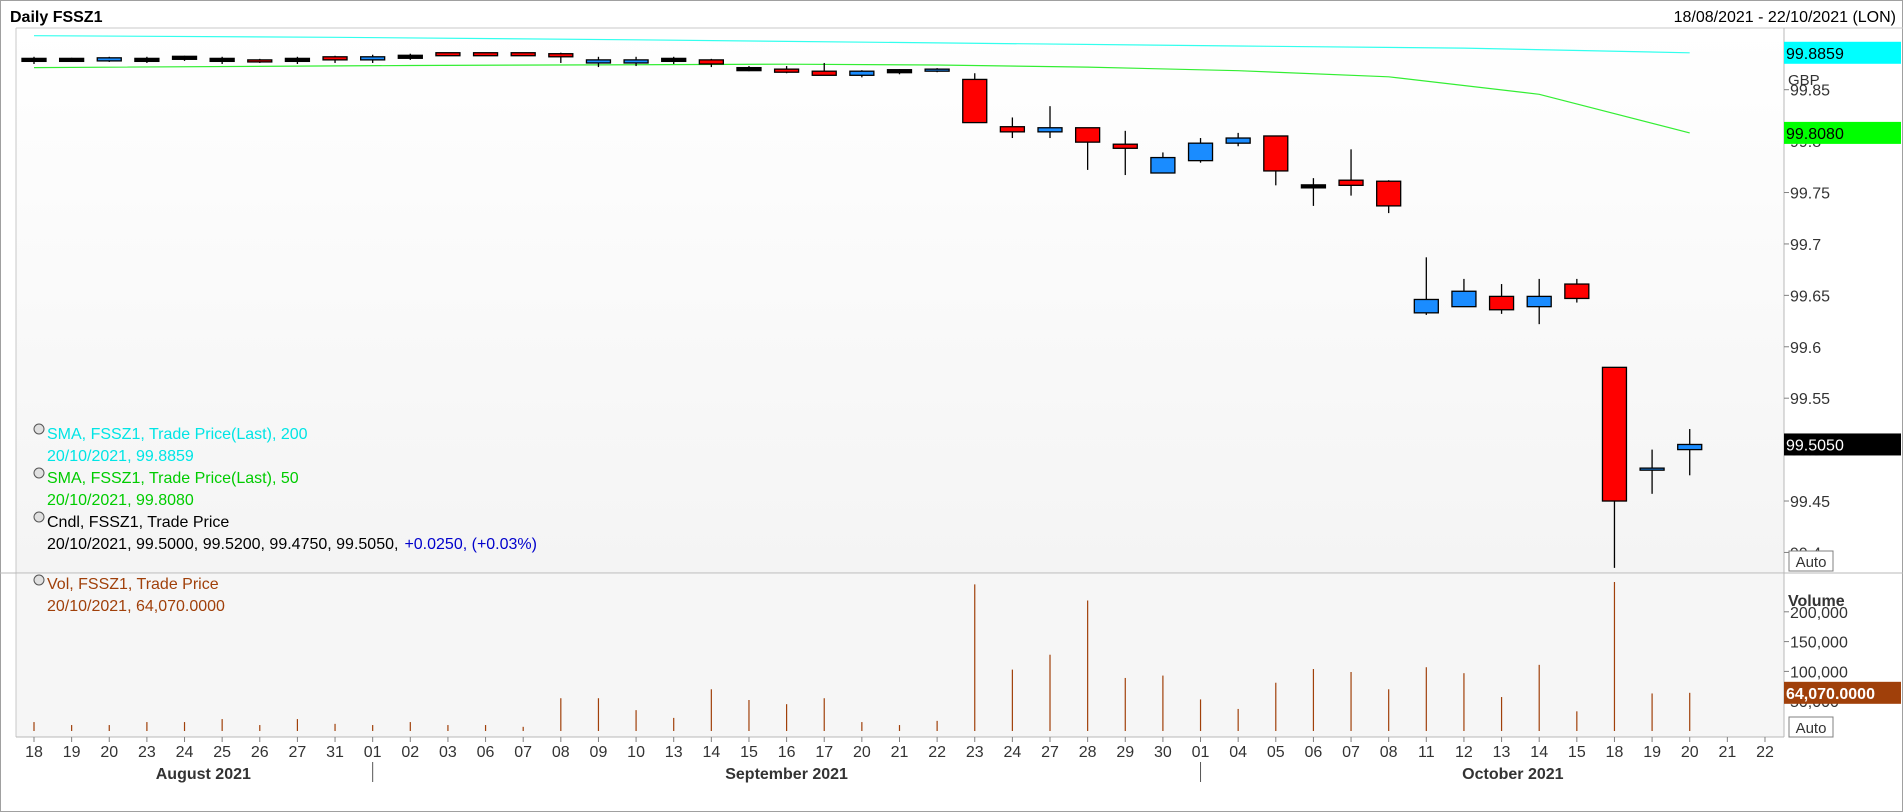  Describe the element at coordinates (133, 584) in the screenshot. I see `vol-title: Vol, FSSZ1, Trade Price` at that location.